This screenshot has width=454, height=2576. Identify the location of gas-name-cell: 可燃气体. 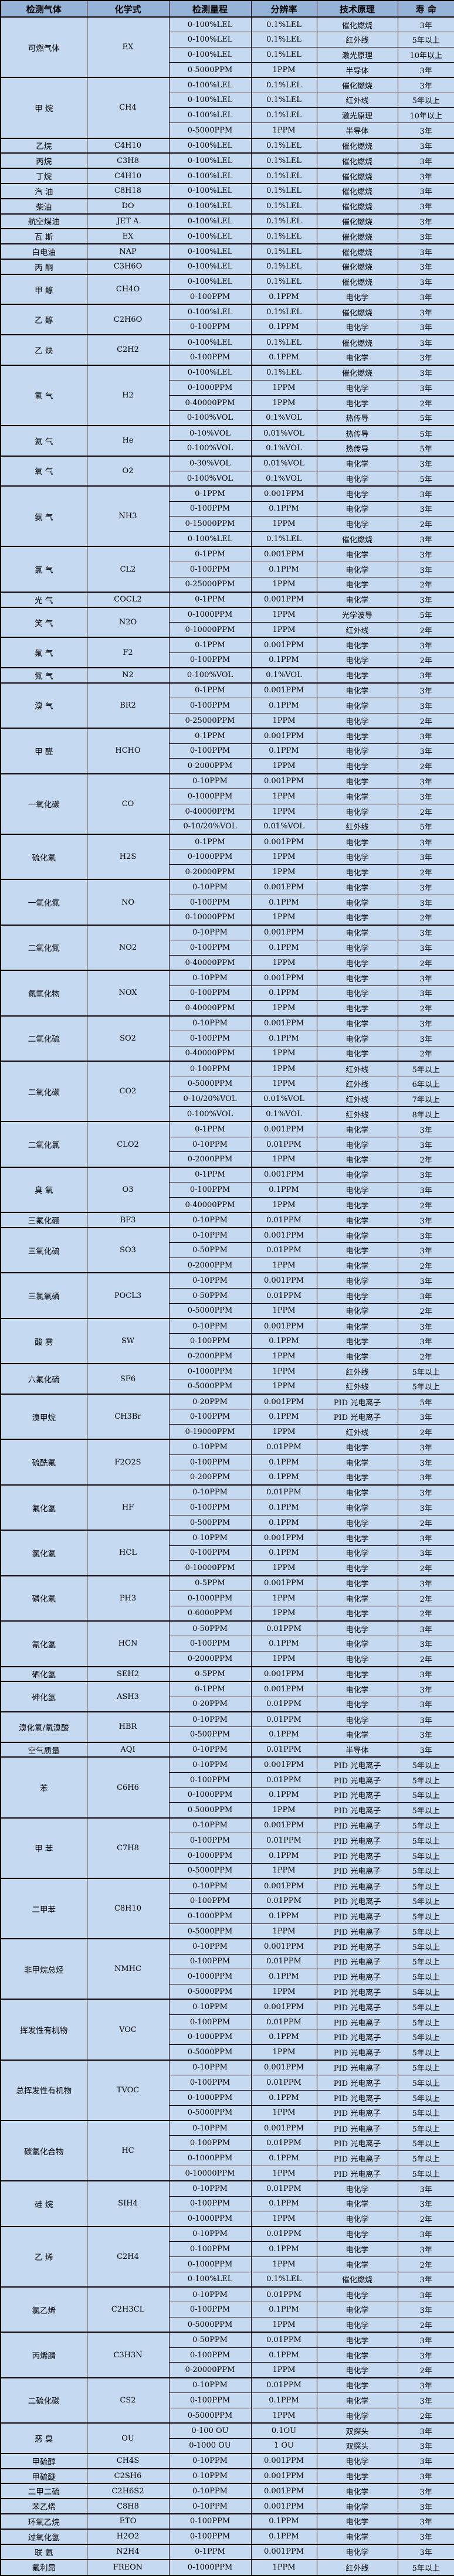
(43, 47).